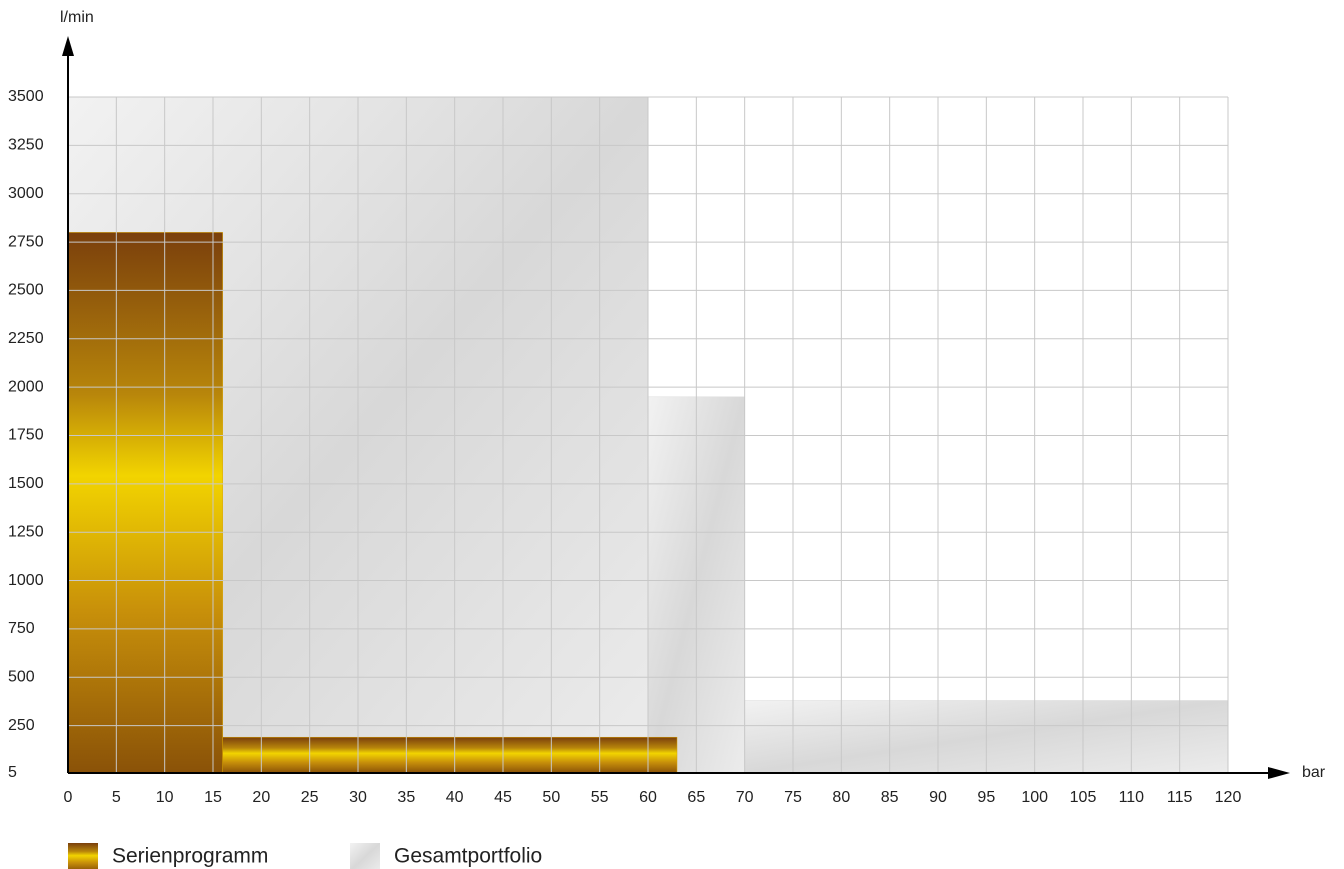 The width and height of the screenshot is (1344, 869). Describe the element at coordinates (261, 797) in the screenshot. I see `x-tick-label: 20` at that location.